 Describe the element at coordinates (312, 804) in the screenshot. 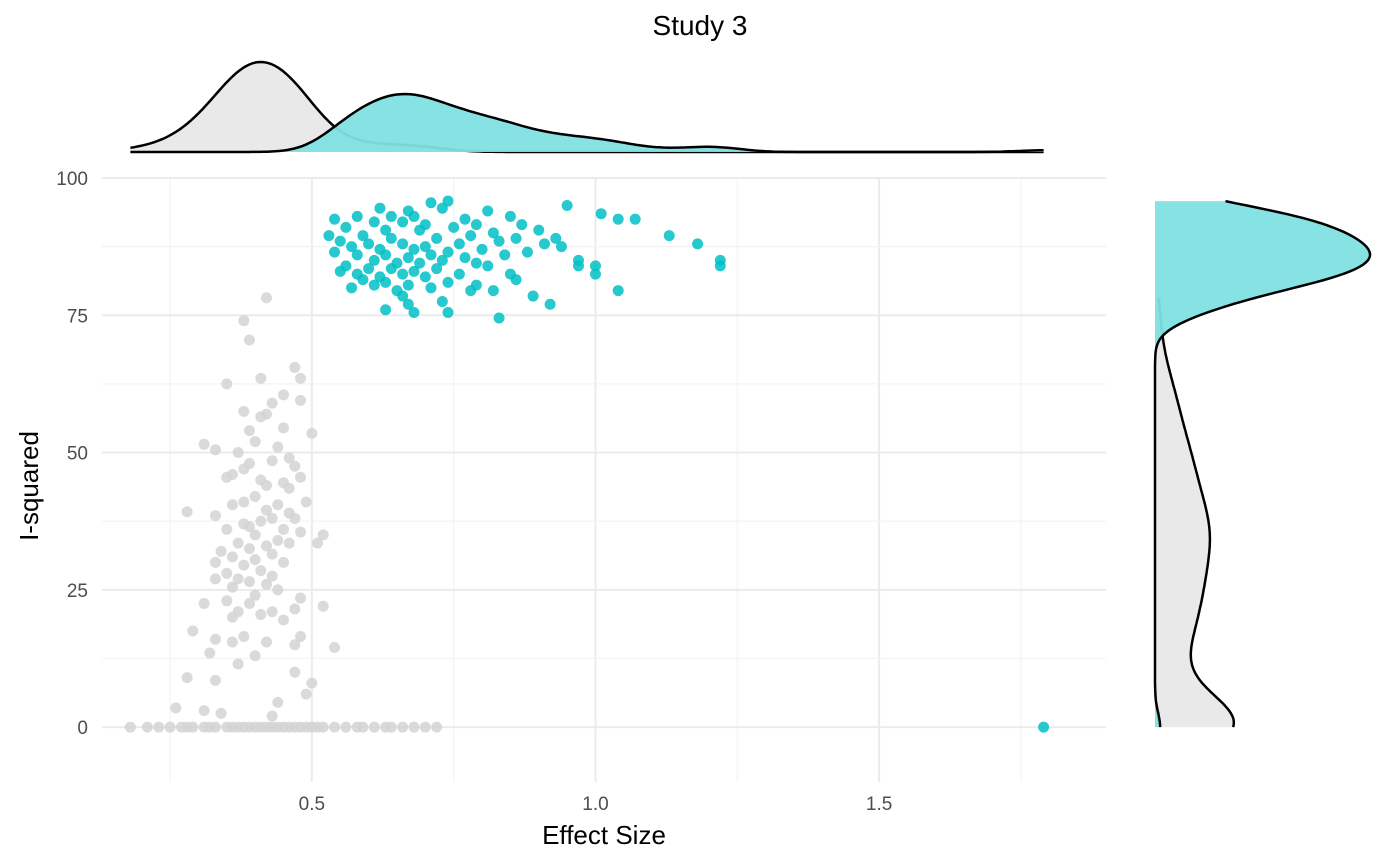

I see `x-tick-label: 0.5` at that location.